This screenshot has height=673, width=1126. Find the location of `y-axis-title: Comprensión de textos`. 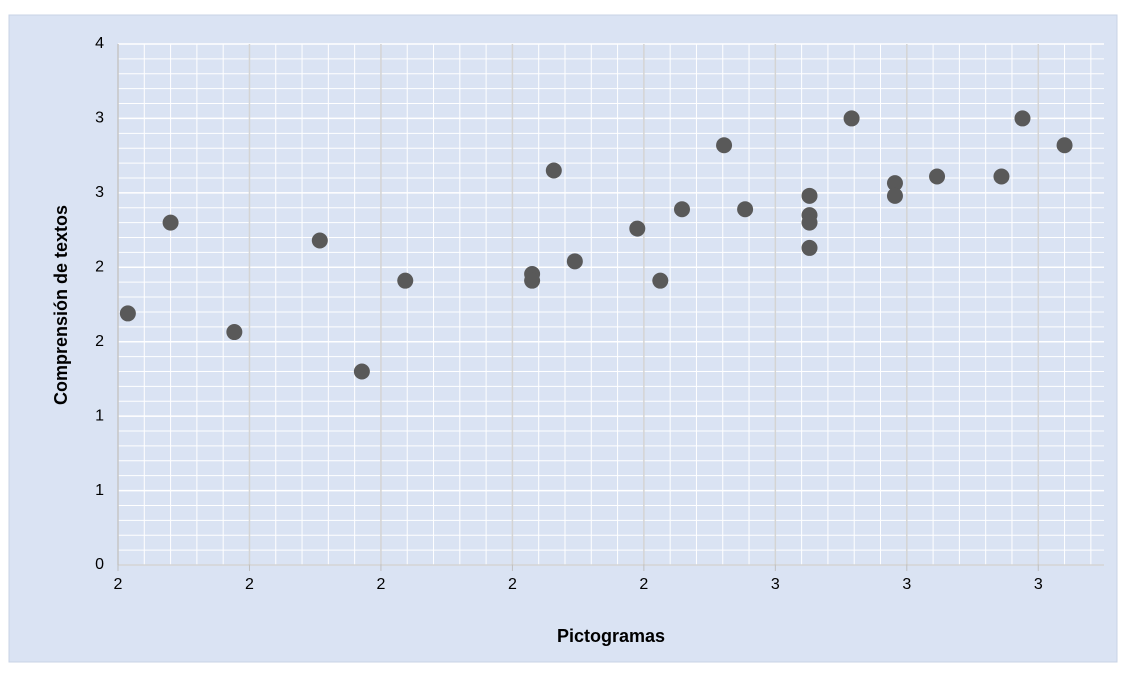

y-axis-title: Comprensión de textos is located at coordinates (61, 305).